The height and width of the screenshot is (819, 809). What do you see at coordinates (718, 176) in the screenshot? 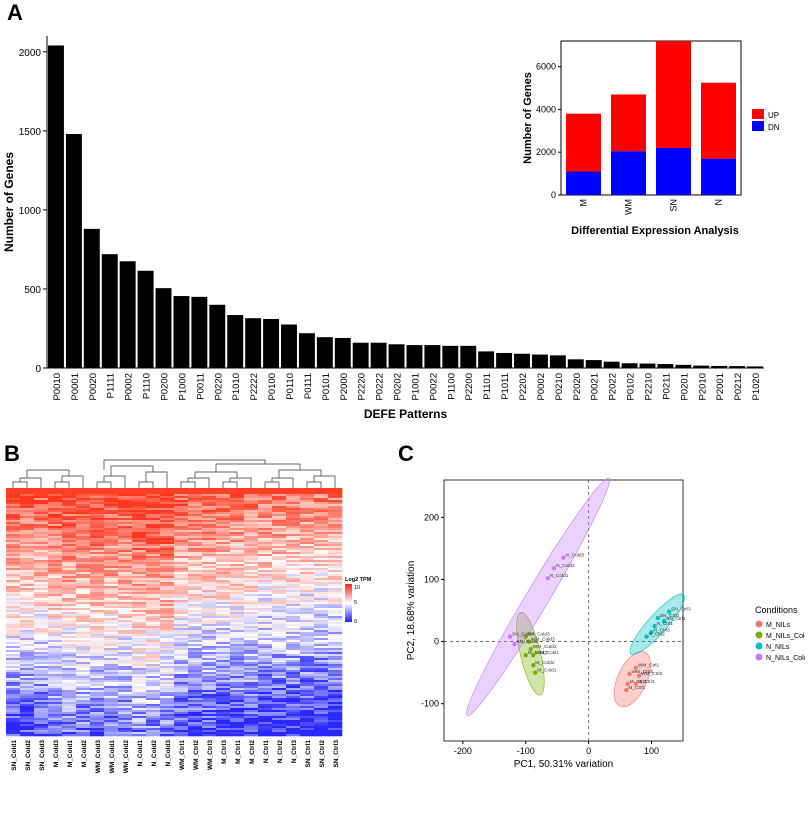
I see `dn-bar` at bounding box center [718, 176].